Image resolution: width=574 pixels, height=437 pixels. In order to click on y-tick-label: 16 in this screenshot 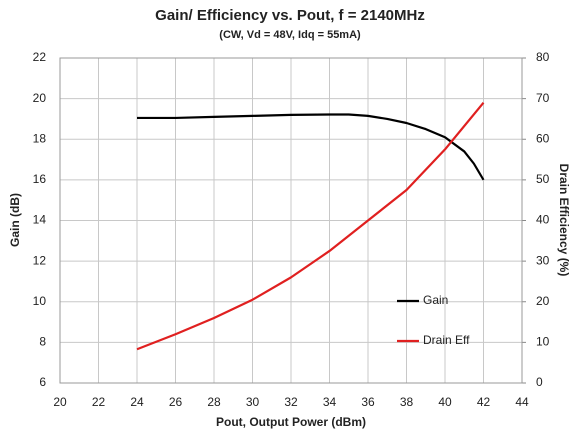, I will do `click(40, 179)`.